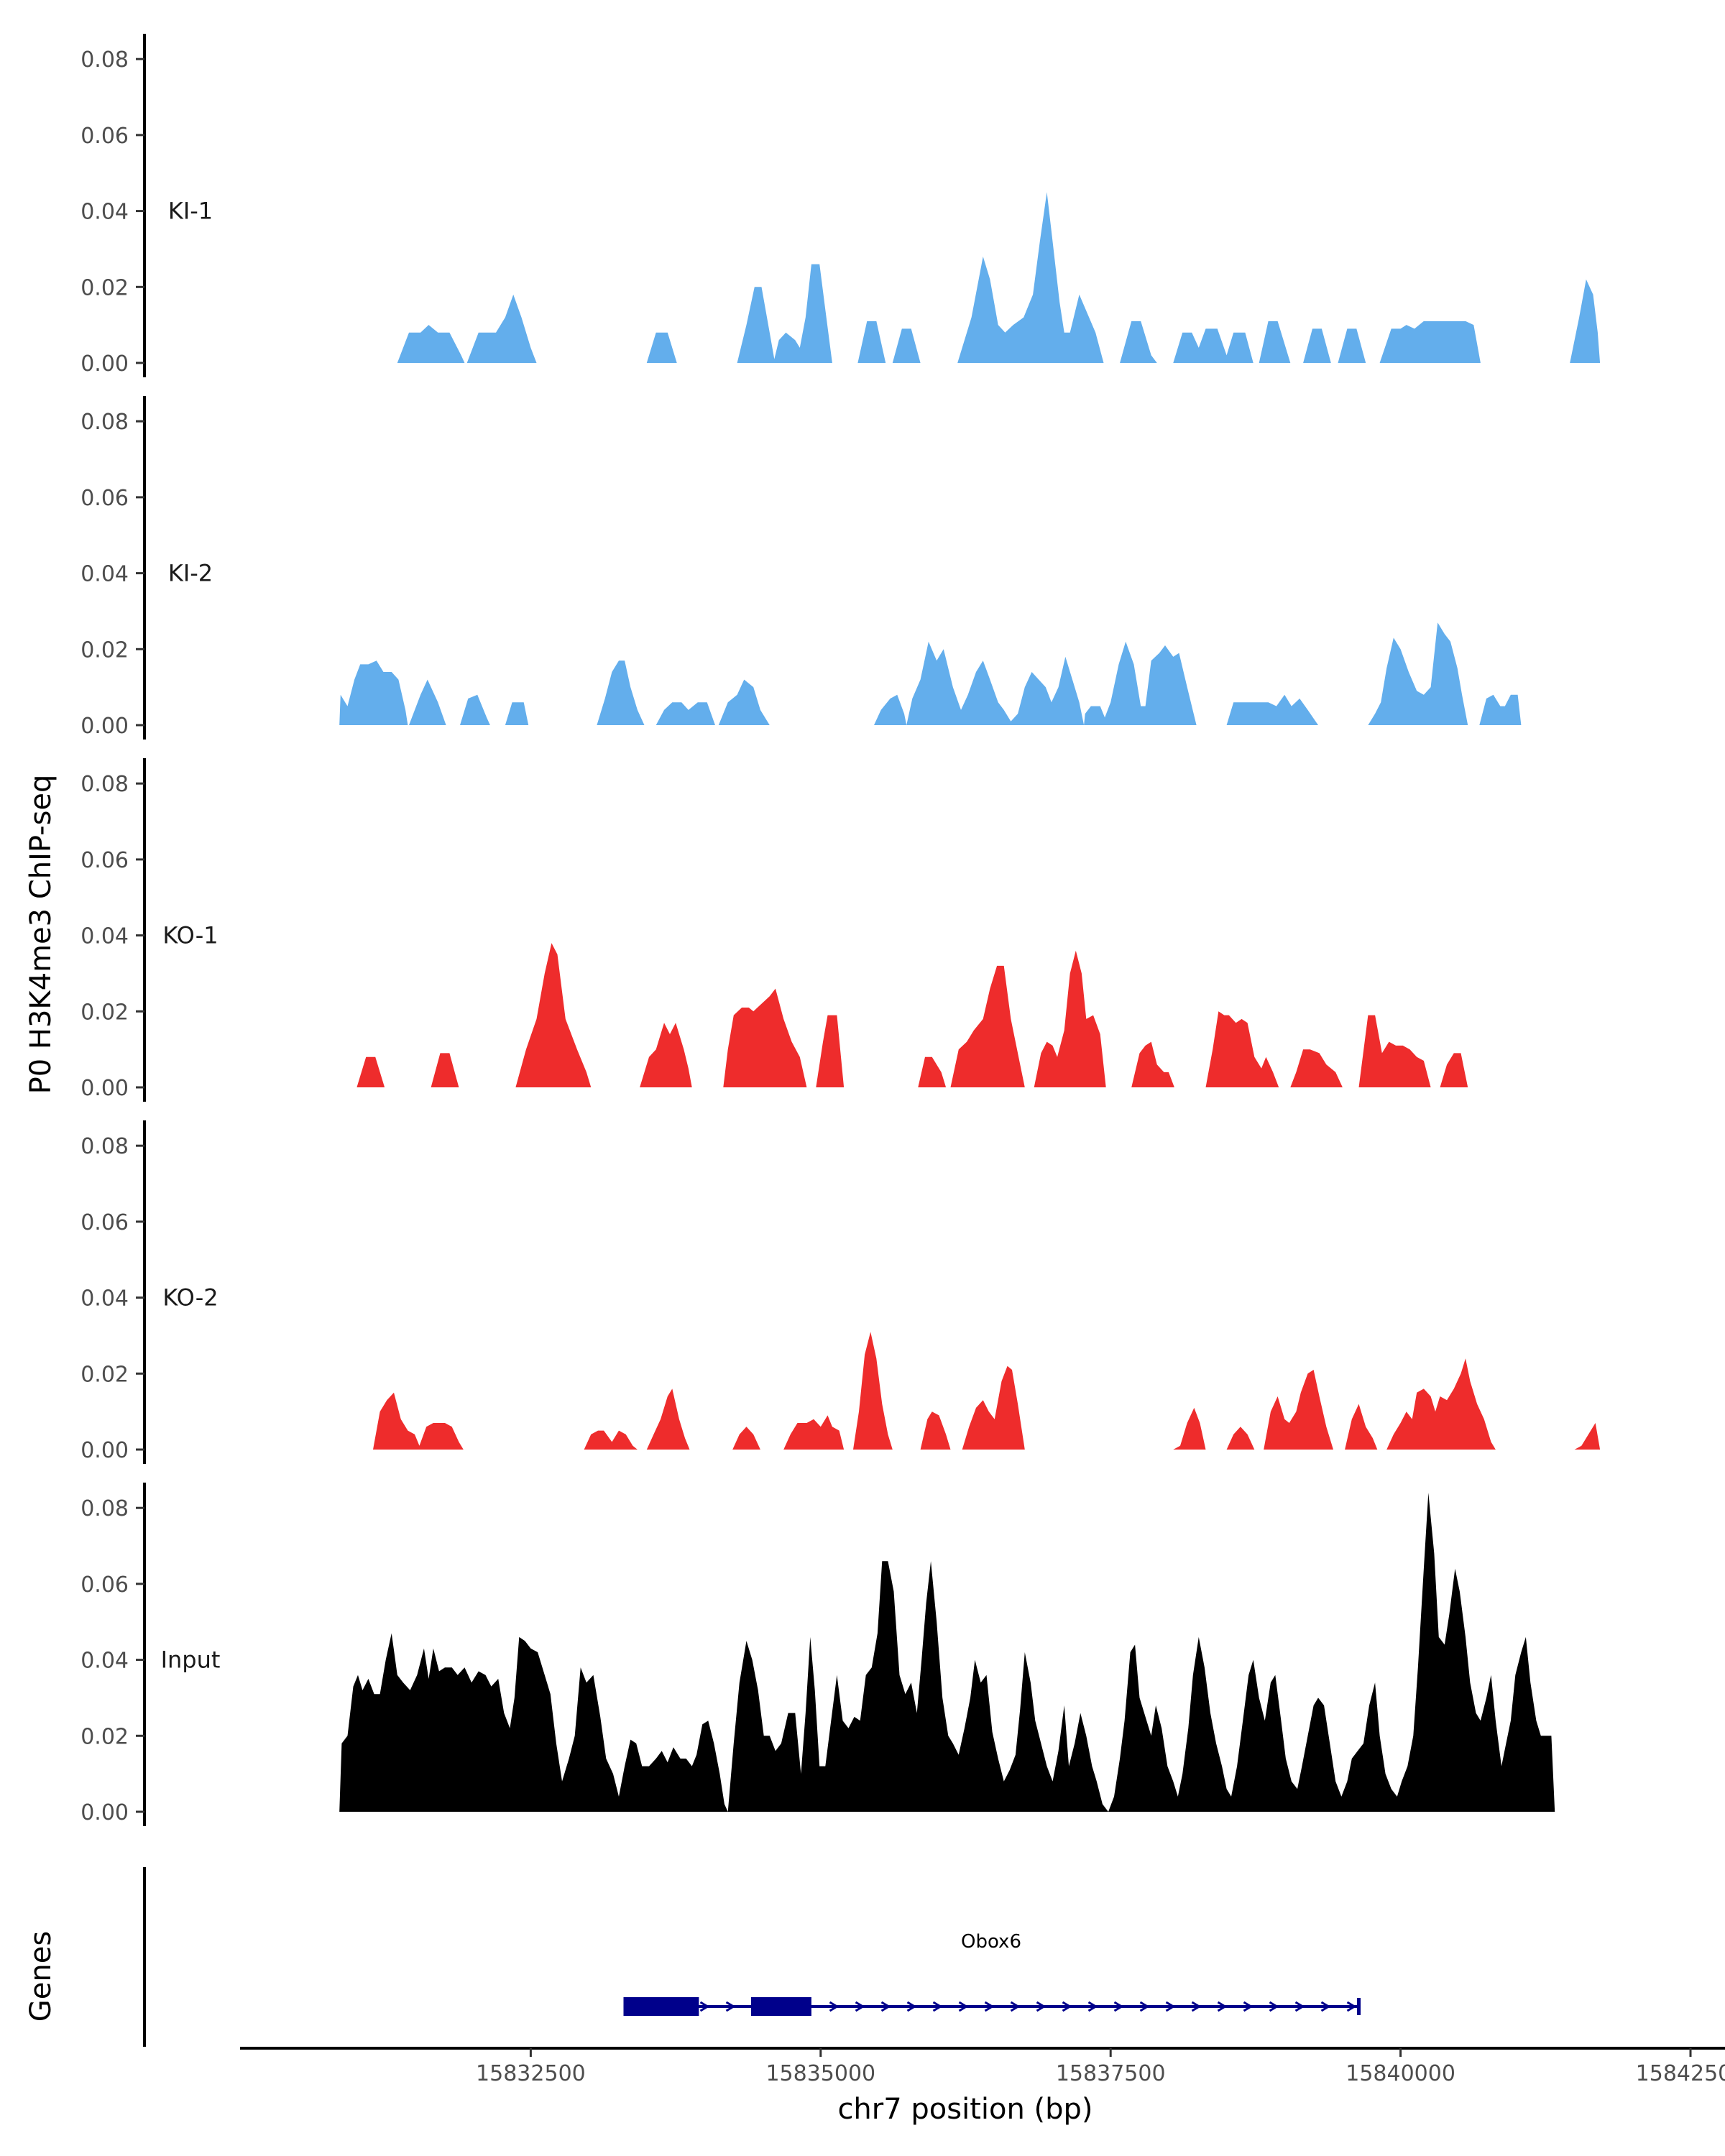 Image resolution: width=1725 pixels, height=2156 pixels. Describe the element at coordinates (1400, 2073) in the screenshot. I see `x-tick-label: 15840000` at that location.